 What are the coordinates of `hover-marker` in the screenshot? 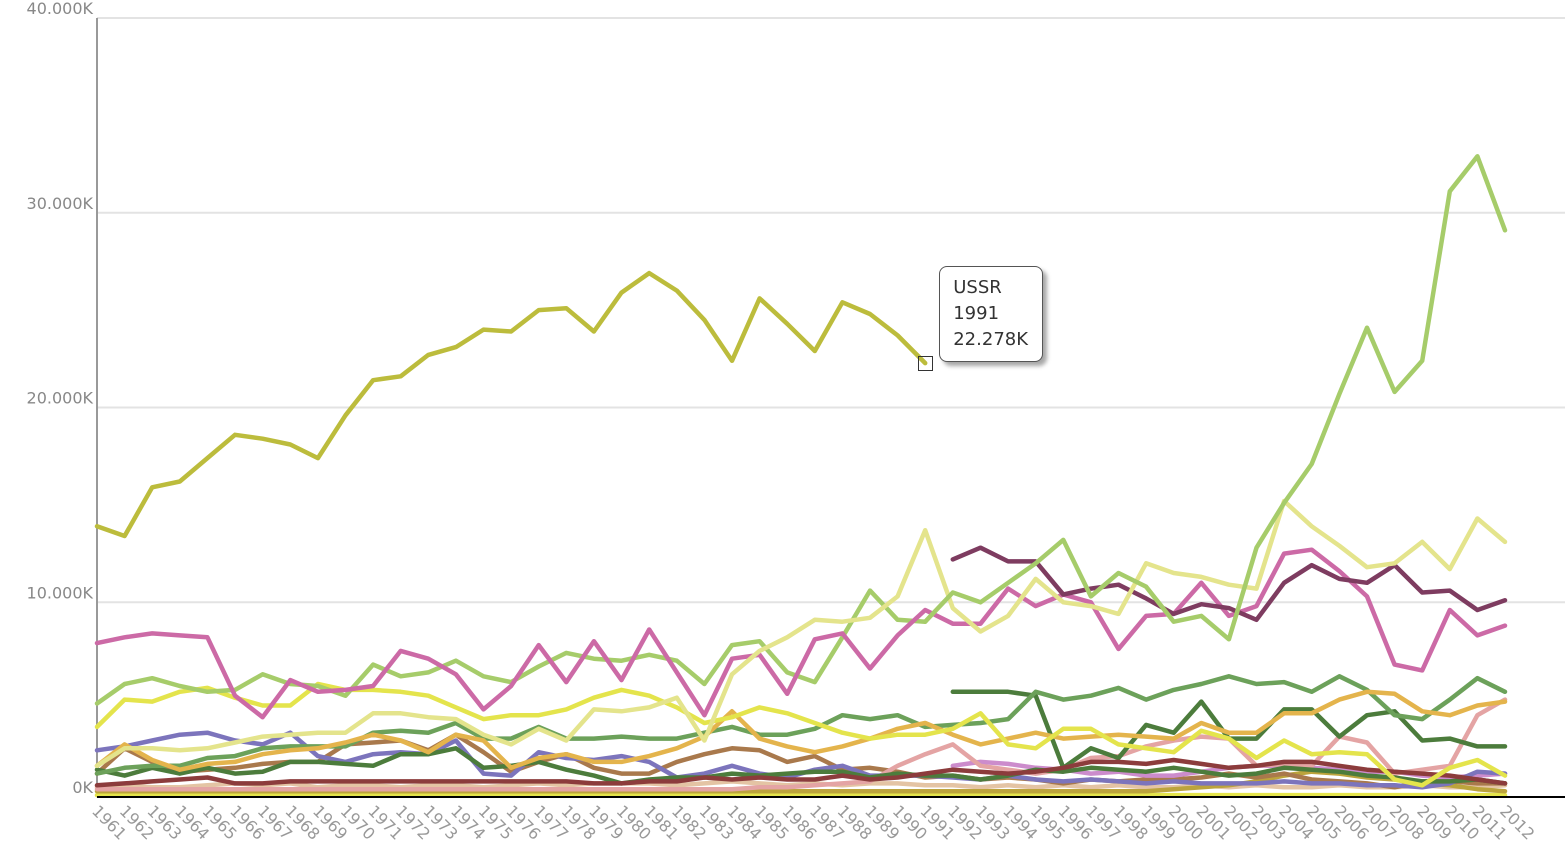 It's located at (926, 364).